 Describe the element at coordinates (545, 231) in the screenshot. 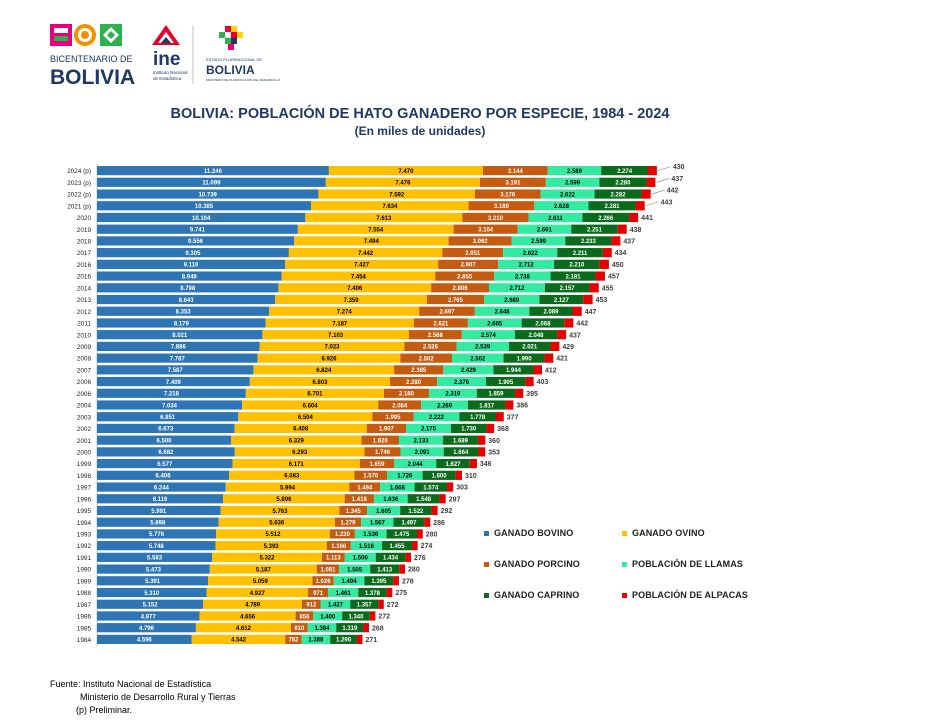

I see `data-label-llamas: 2.601` at that location.